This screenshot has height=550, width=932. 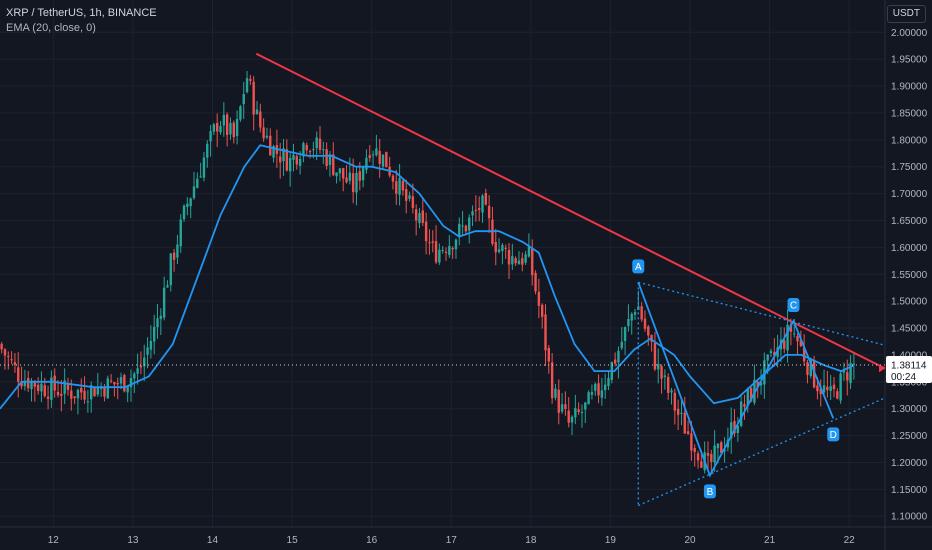 I want to click on ema-indicator-label: EMA (20, close, 0), so click(x=51, y=28).